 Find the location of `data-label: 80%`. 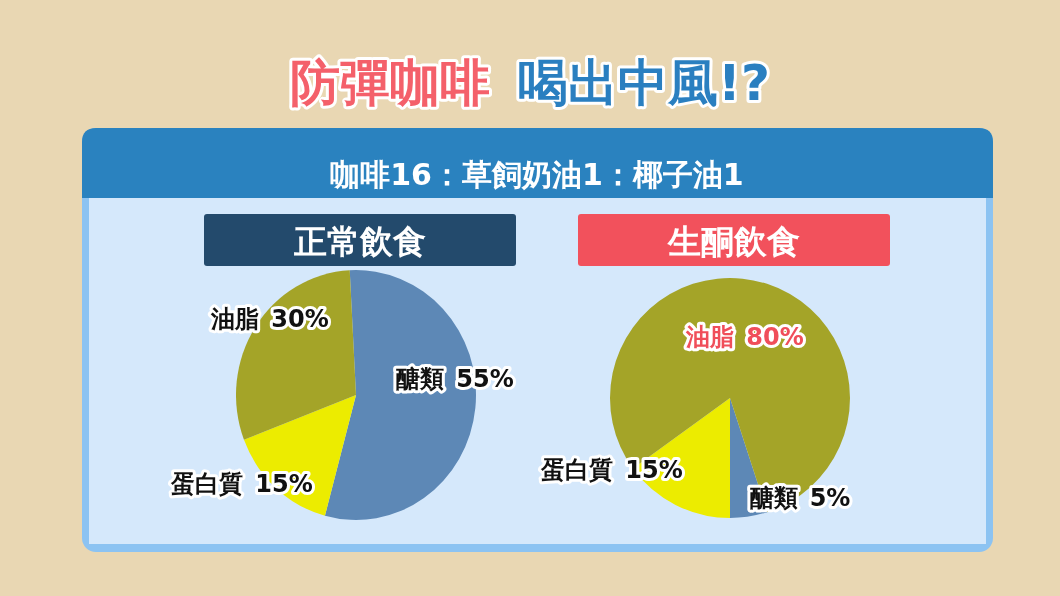

data-label: 80% is located at coordinates (775, 337).